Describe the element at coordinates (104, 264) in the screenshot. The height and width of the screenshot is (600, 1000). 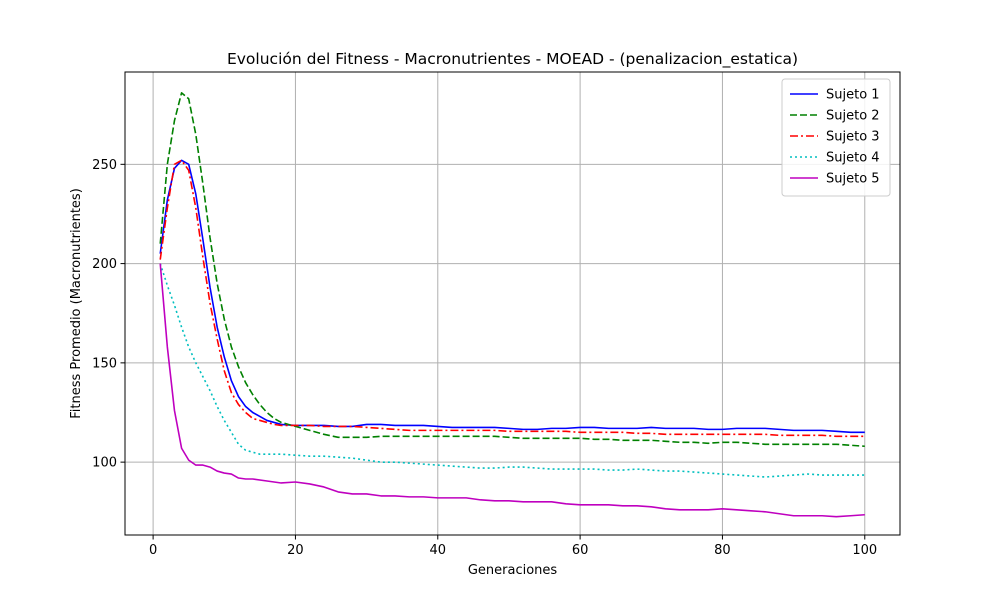
I see `y-tick-label: 200` at that location.